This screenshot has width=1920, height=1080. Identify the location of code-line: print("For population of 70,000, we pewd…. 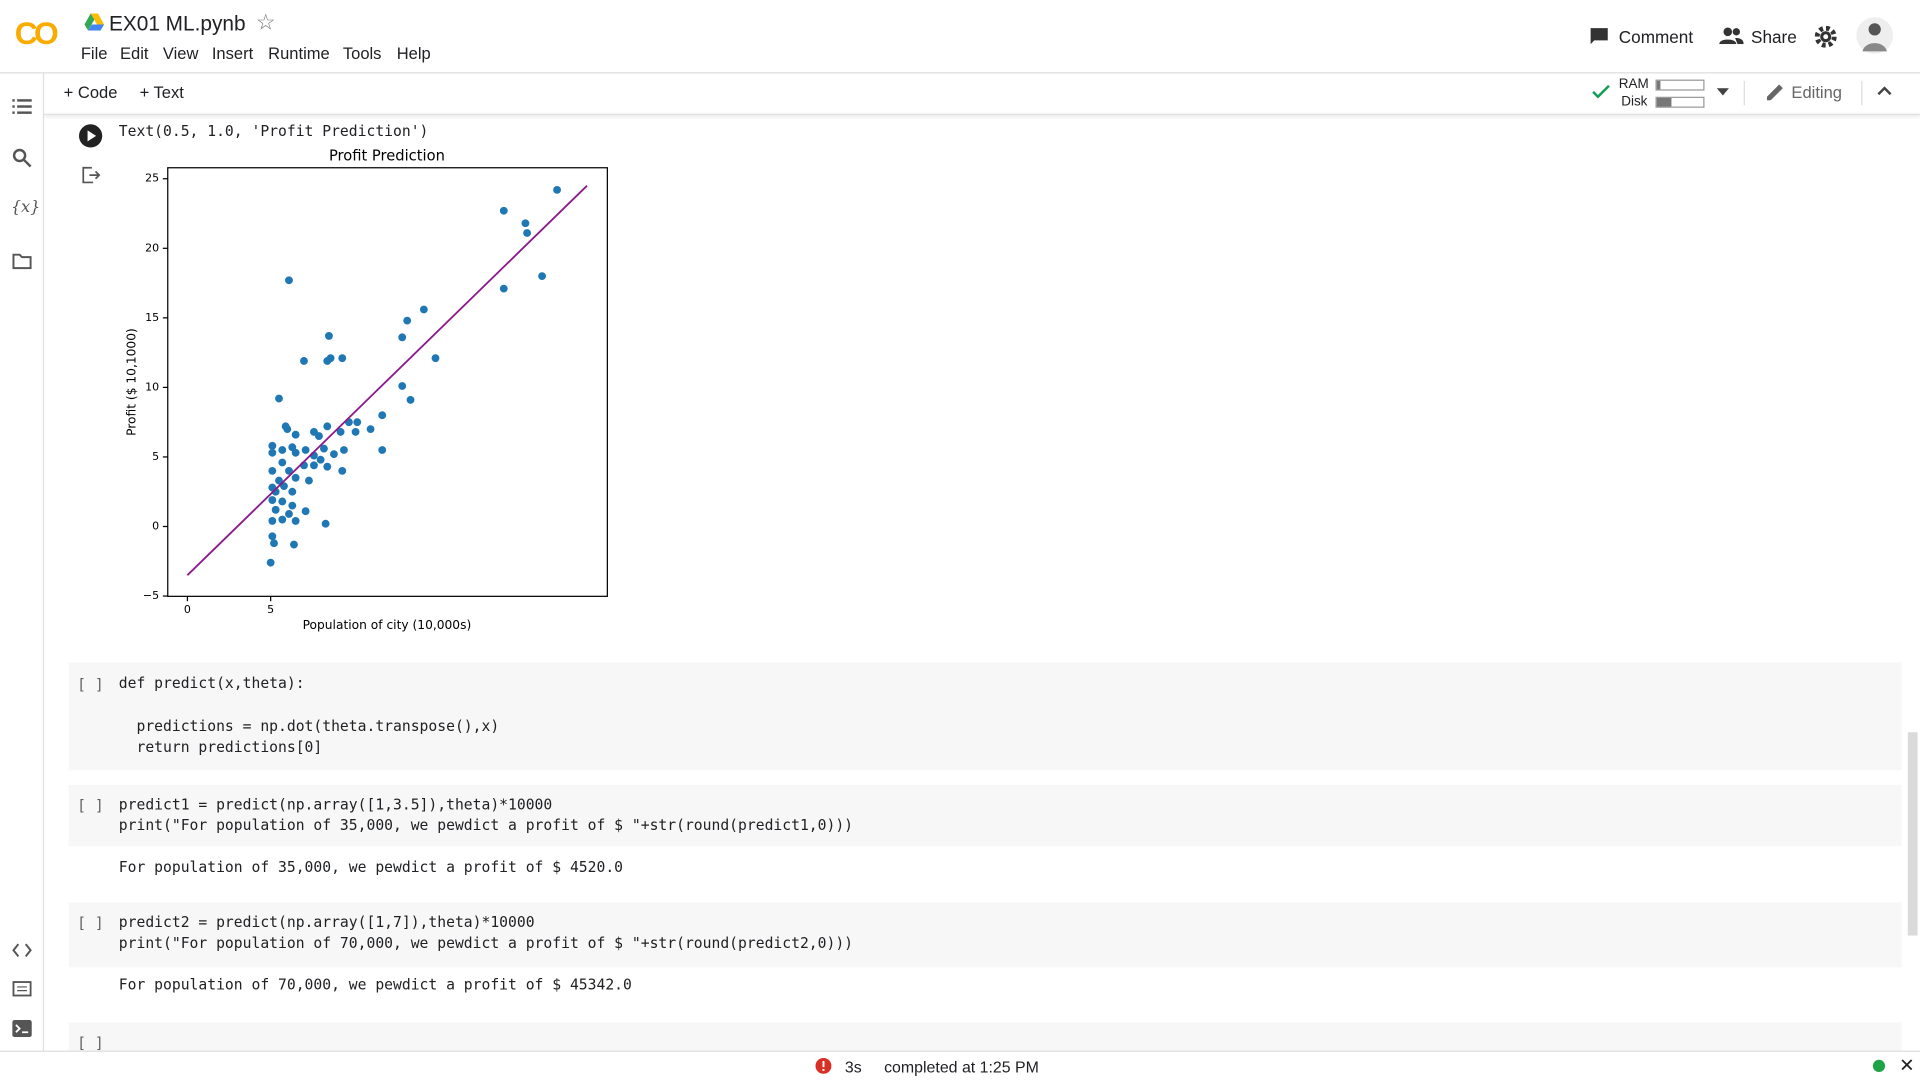
(486, 943).